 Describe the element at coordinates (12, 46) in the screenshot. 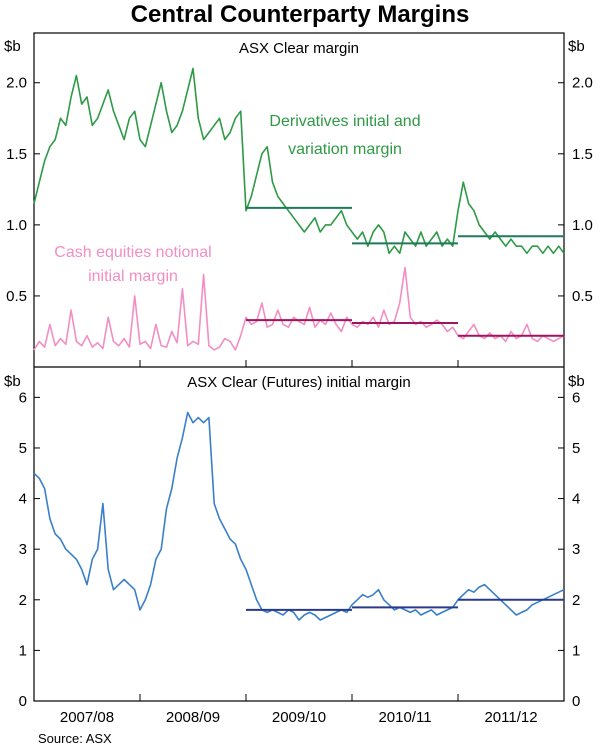

I see `top-ylabel-left: $b` at that location.